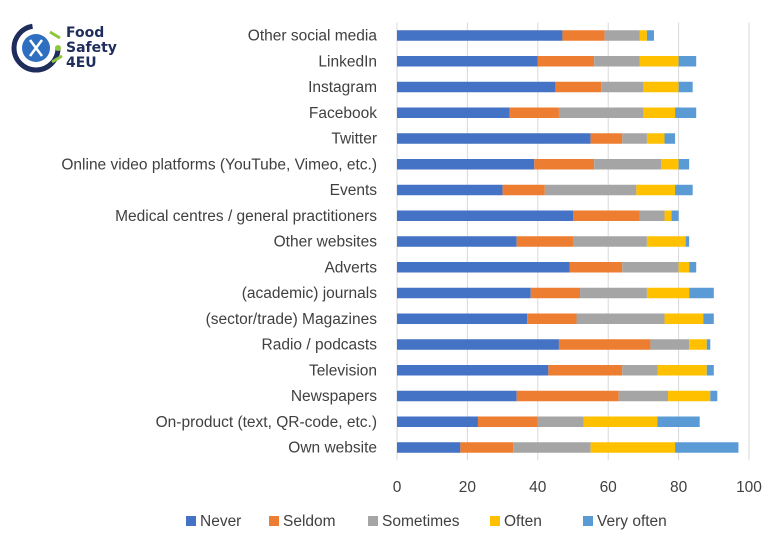  I want to click on category-label: Television, so click(343, 370).